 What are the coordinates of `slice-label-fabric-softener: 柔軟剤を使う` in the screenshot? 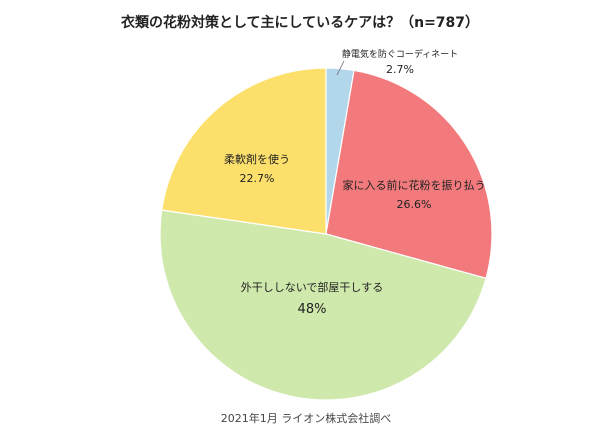 It's located at (257, 159).